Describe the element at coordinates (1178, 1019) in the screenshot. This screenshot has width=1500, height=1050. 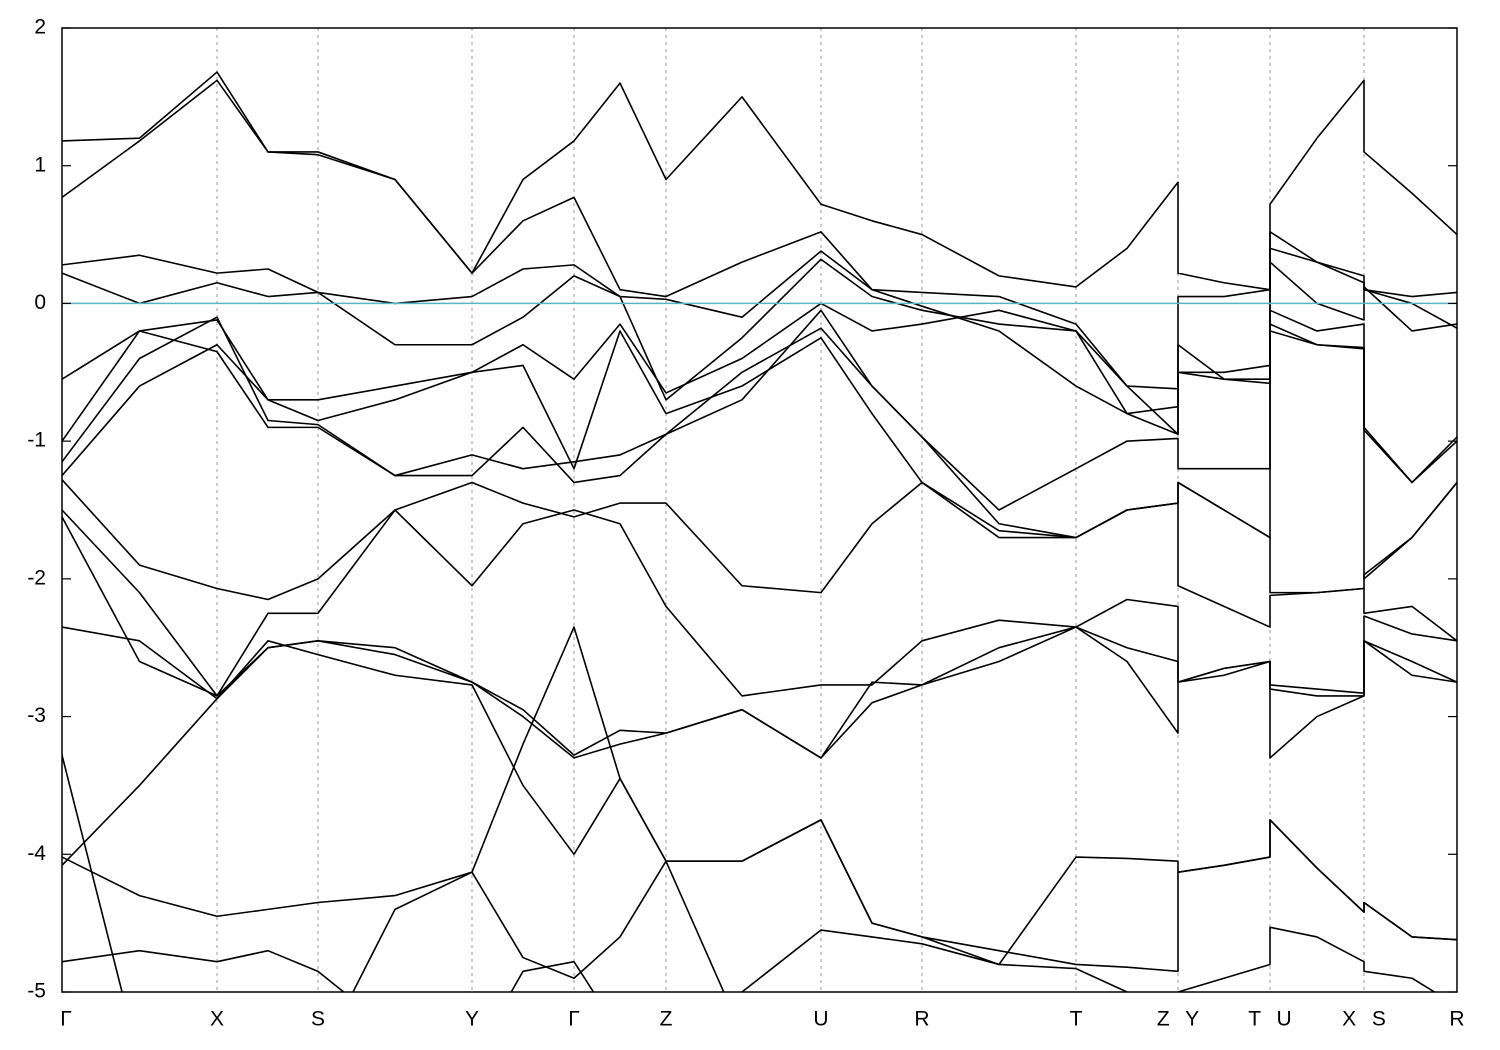
I see `x-tick-label: Z Y` at that location.